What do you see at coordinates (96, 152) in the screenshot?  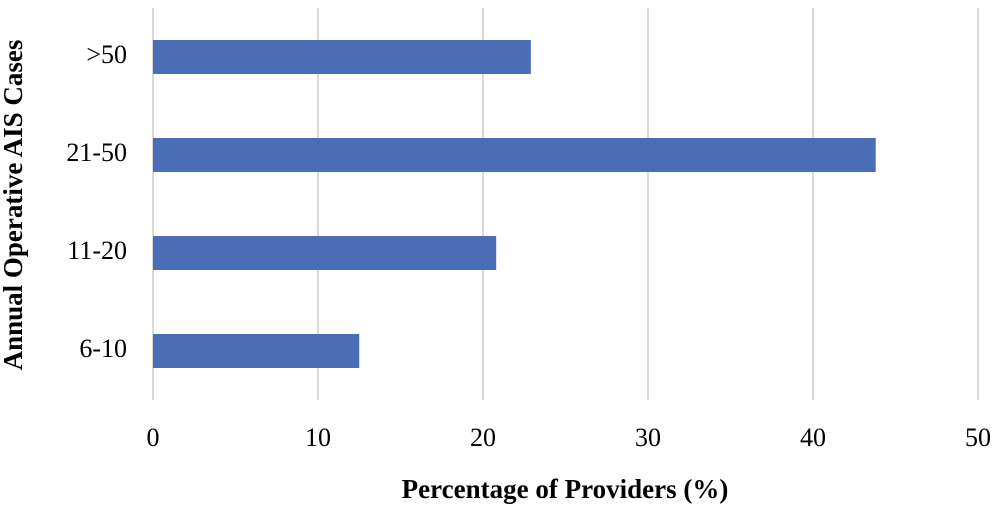 I see `y-tick-label: 21-50` at bounding box center [96, 152].